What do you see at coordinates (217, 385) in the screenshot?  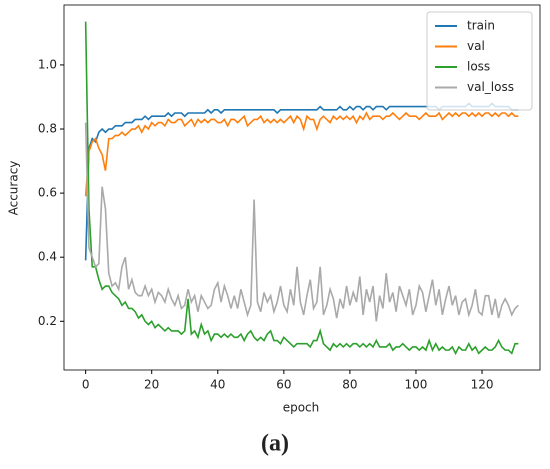 I see `x-tick-label: 40` at bounding box center [217, 385].